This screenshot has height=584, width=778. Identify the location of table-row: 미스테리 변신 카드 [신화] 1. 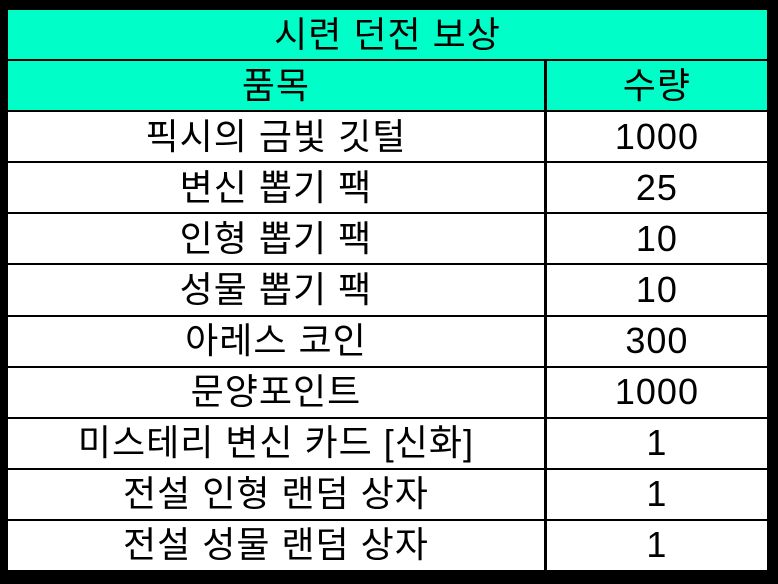
(387, 444).